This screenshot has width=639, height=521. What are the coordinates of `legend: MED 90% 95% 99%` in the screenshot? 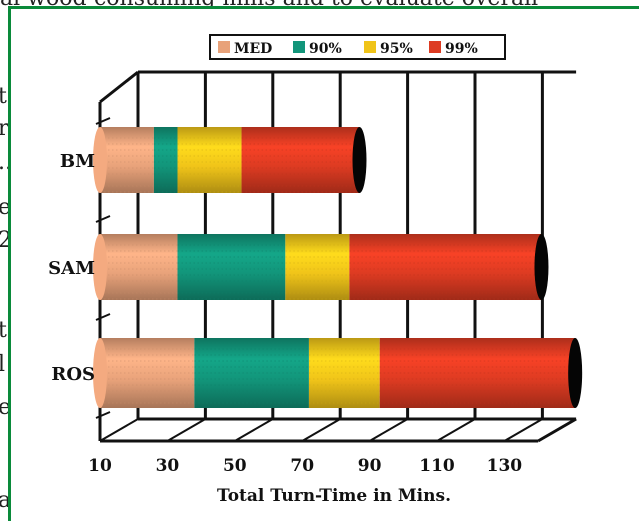 It's located at (357, 47).